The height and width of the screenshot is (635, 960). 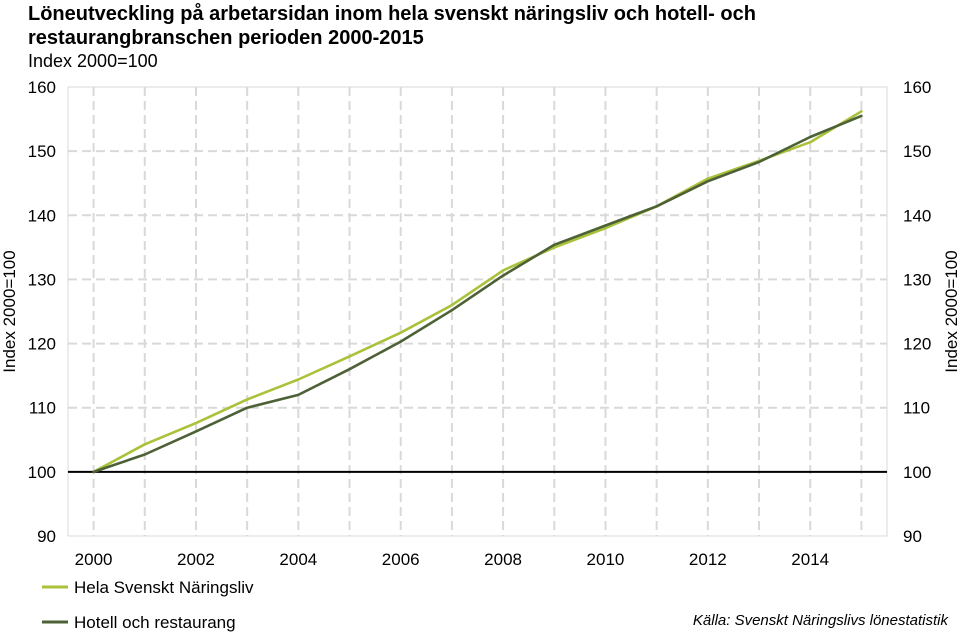 What do you see at coordinates (917, 151) in the screenshot?
I see `y-tick-label-right: 150` at bounding box center [917, 151].